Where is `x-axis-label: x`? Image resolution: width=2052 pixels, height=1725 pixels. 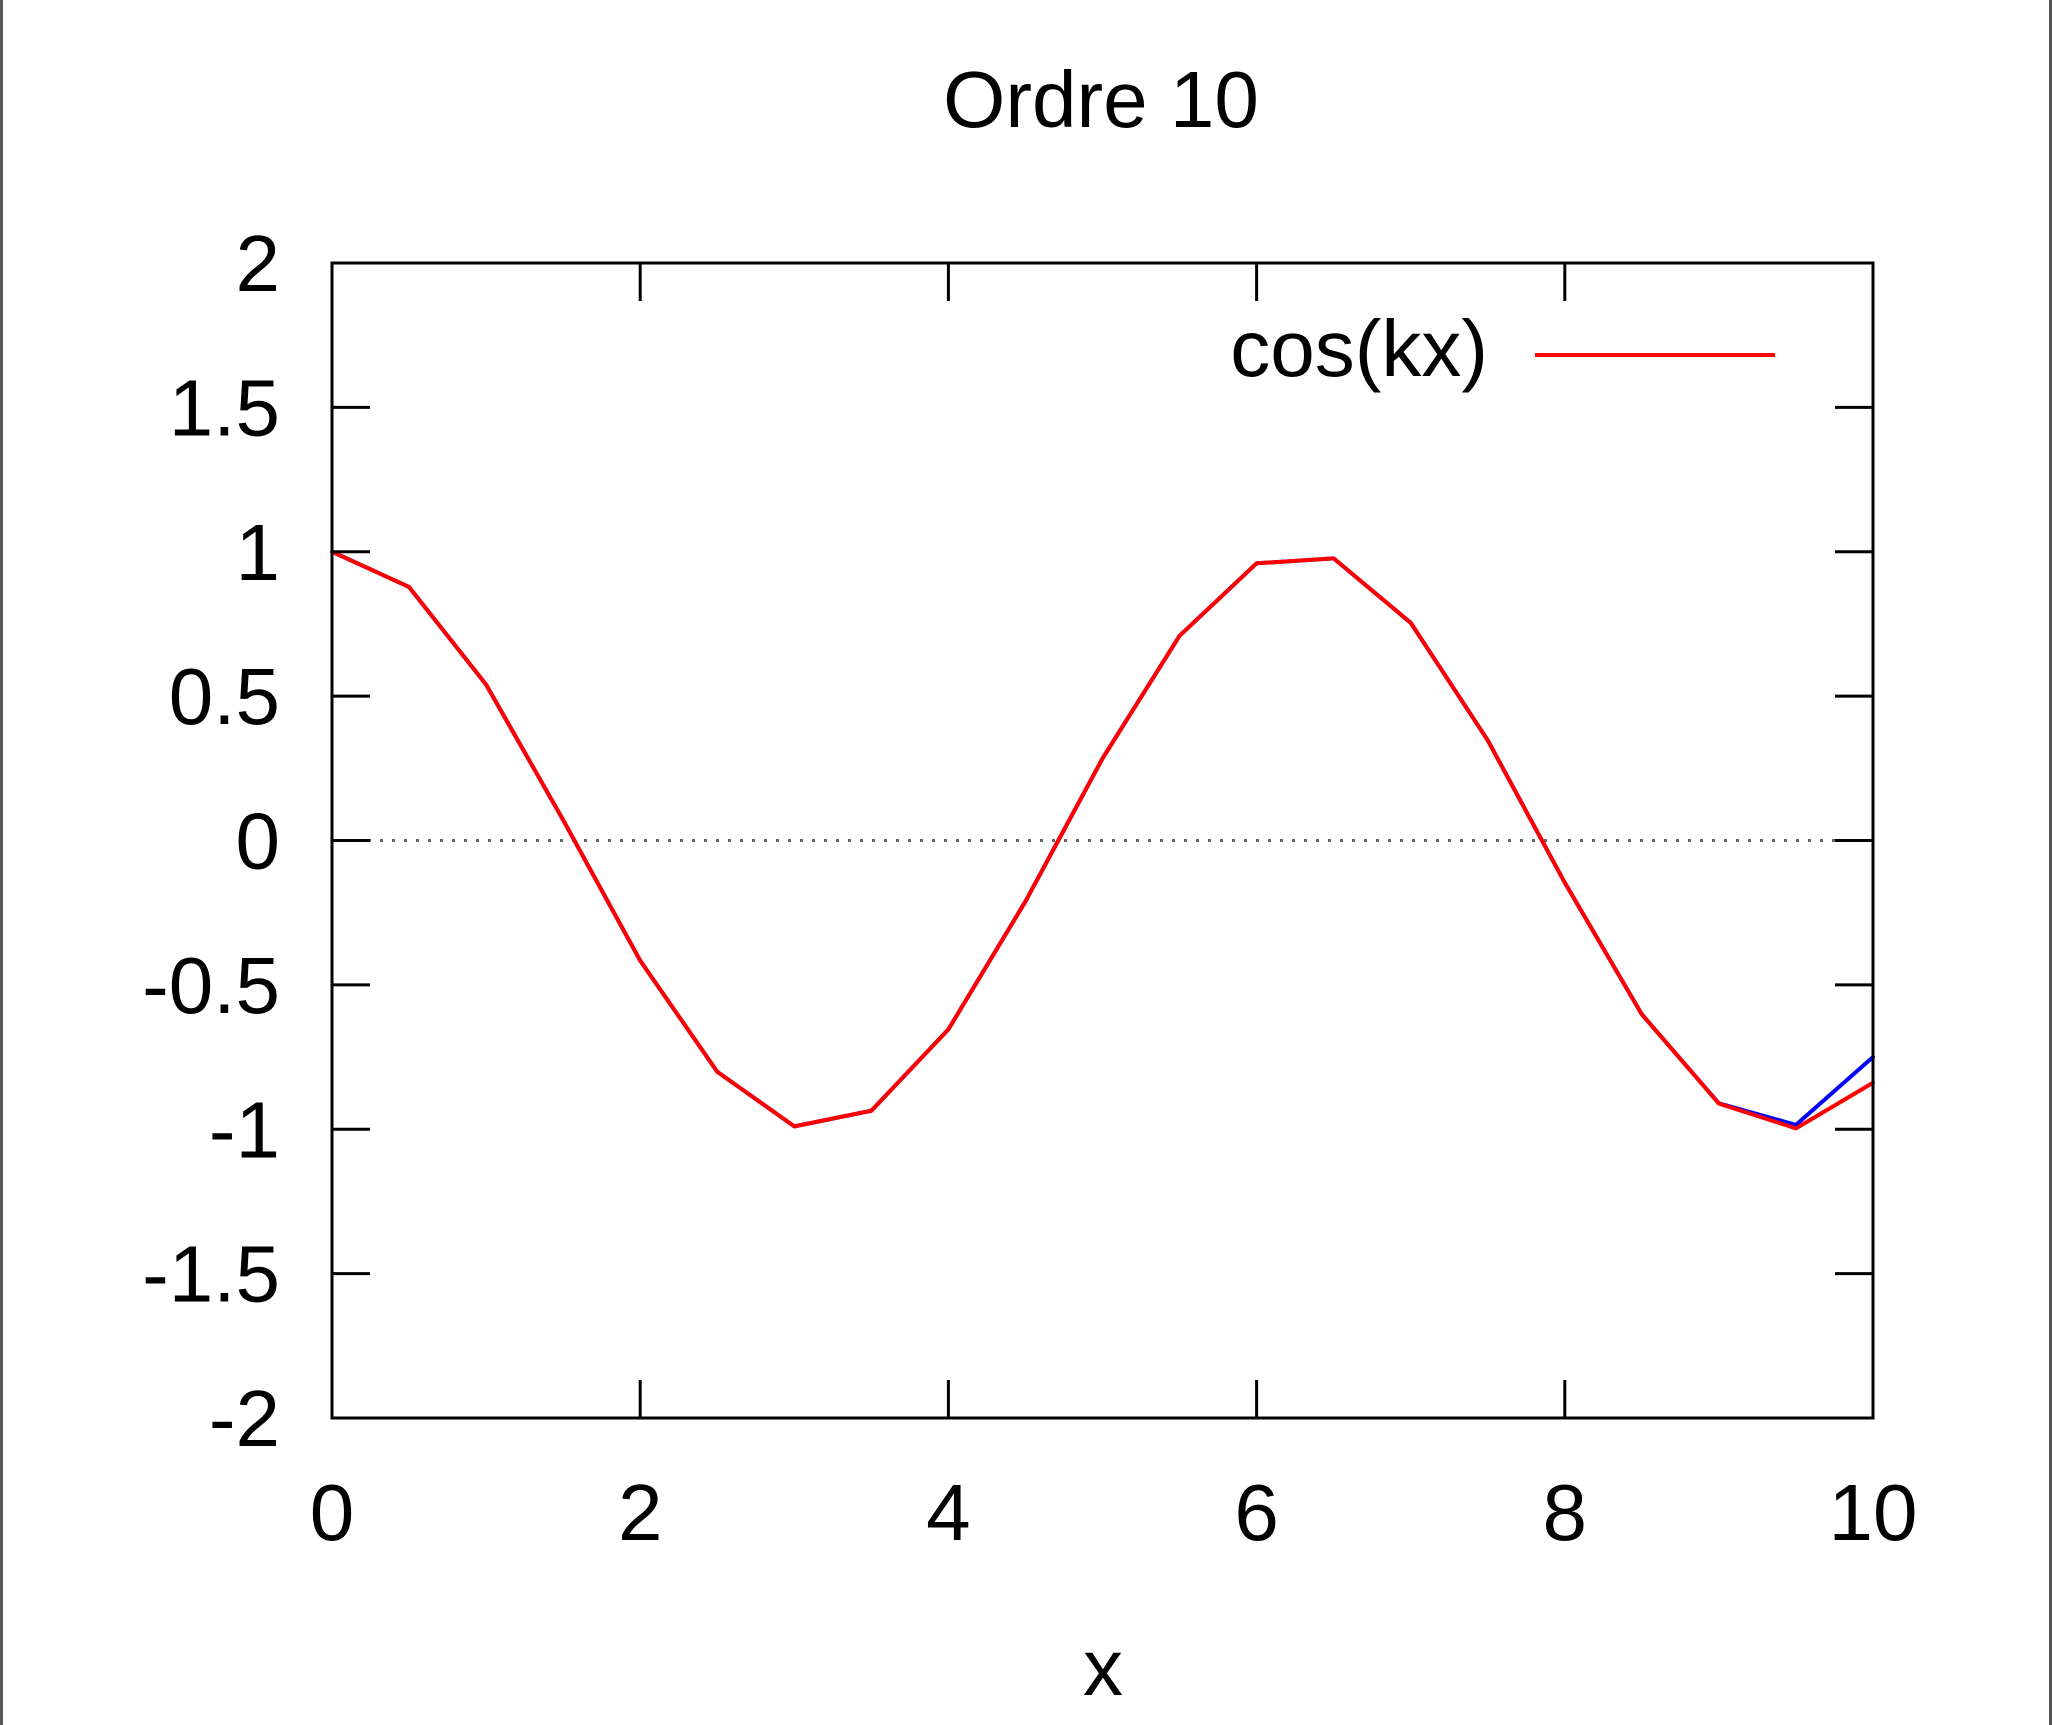 x-axis-label: x is located at coordinates (1103, 1667).